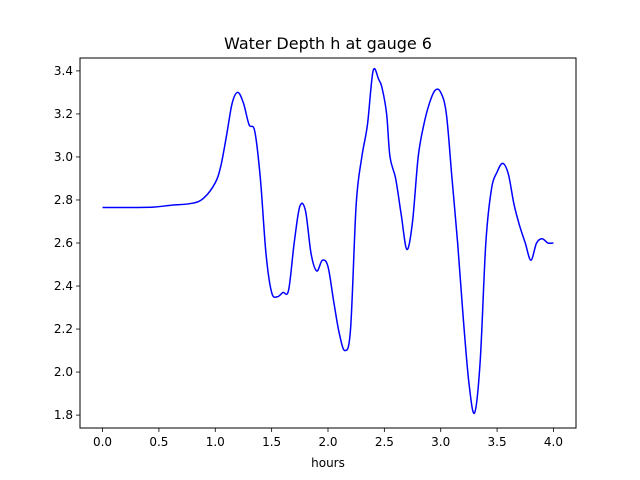  Describe the element at coordinates (384, 442) in the screenshot. I see `x-tick-label: 2.5` at that location.